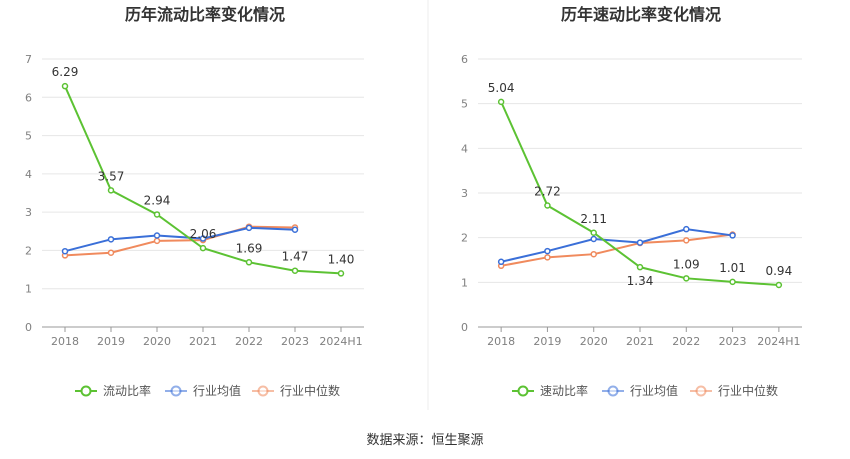  I want to click on legend-label: 流动比率, so click(127, 390).